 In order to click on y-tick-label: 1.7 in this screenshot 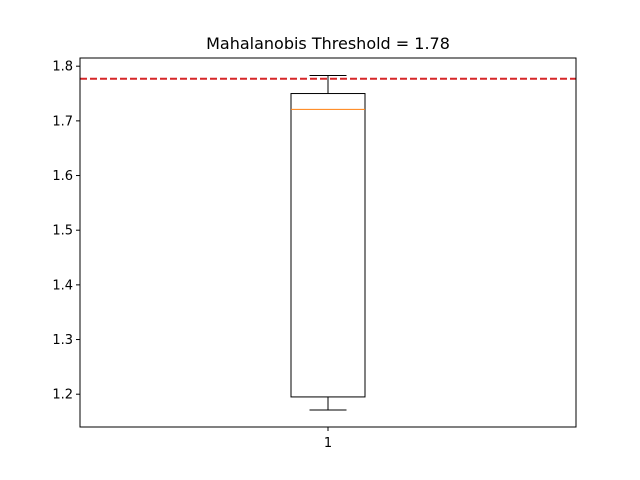, I will do `click(62, 121)`.